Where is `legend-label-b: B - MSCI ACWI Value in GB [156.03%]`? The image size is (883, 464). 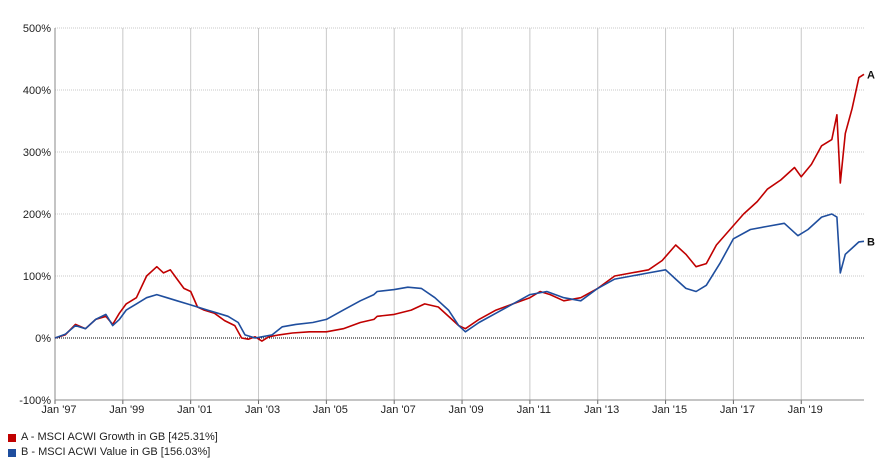
legend-label-b: B - MSCI ACWI Value in GB [156.03%] is located at coordinates (116, 452).